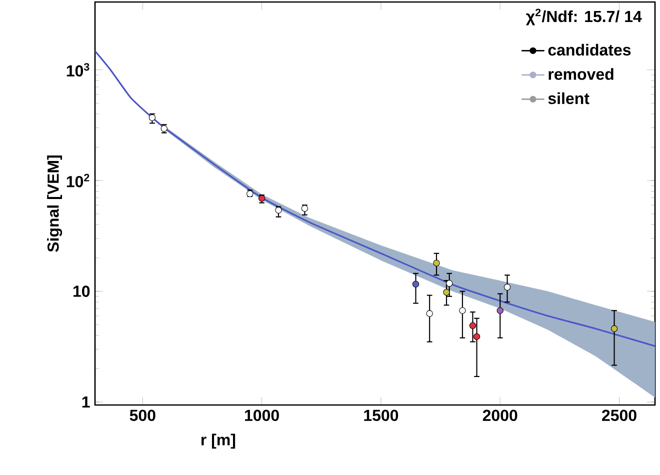  I want to click on x-tick-label: 2500, so click(619, 416).